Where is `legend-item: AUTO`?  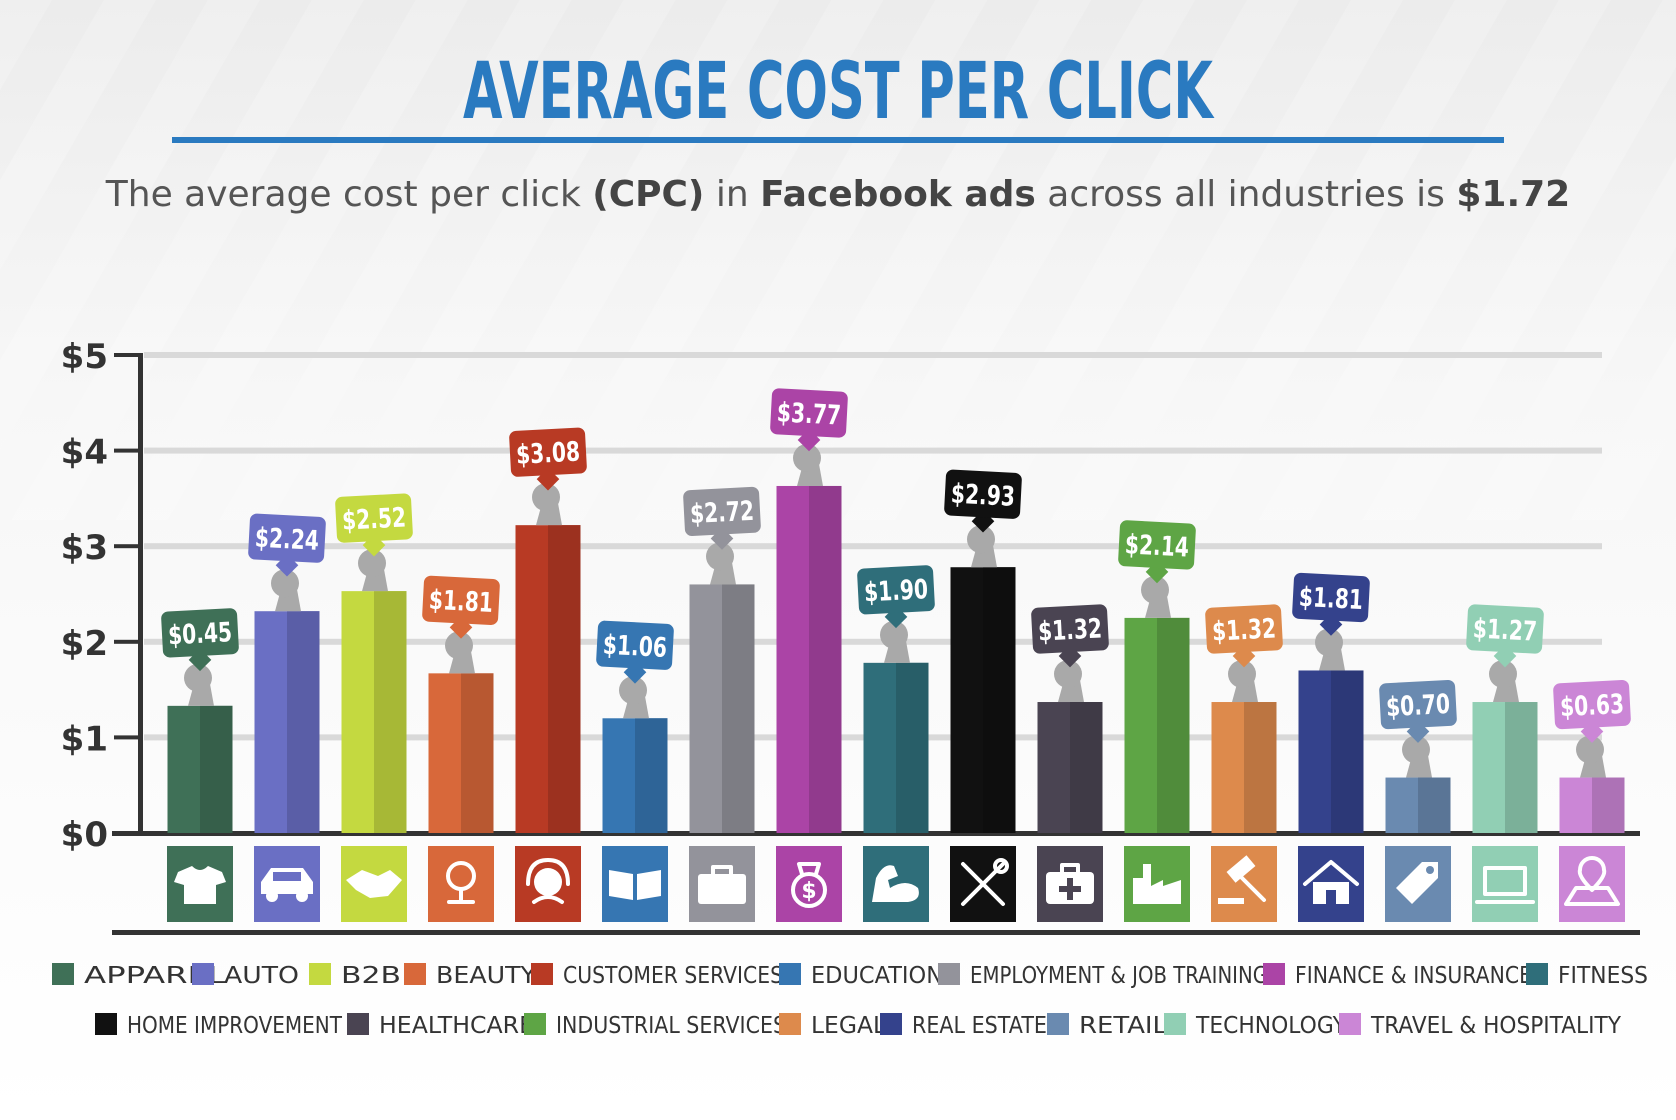
legend-item: AUTO is located at coordinates (245, 976).